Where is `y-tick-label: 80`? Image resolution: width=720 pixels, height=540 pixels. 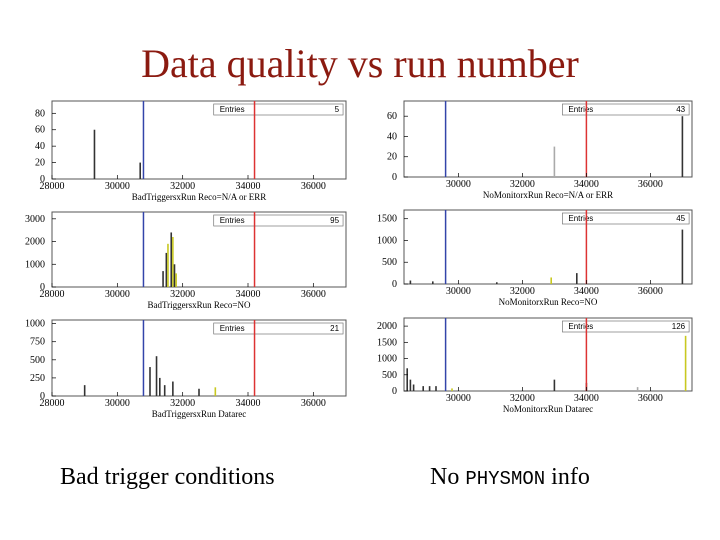 y-tick-label: 80 is located at coordinates (40, 113).